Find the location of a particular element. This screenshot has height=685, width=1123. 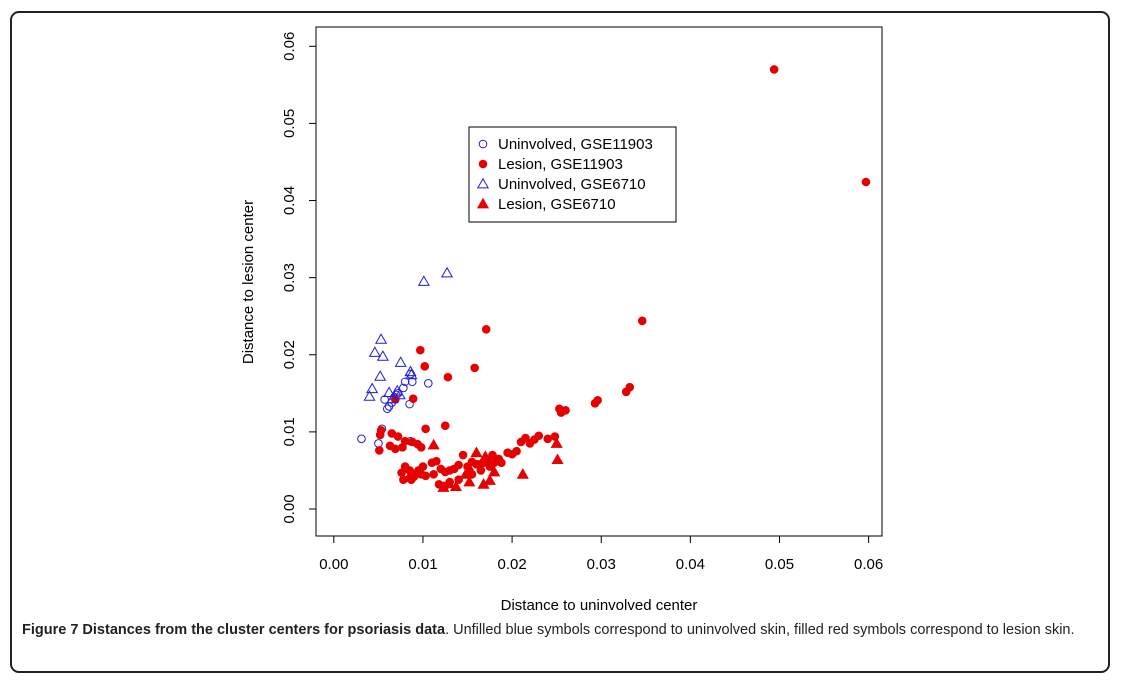

x-tick-label: 0.04 is located at coordinates (690, 564).